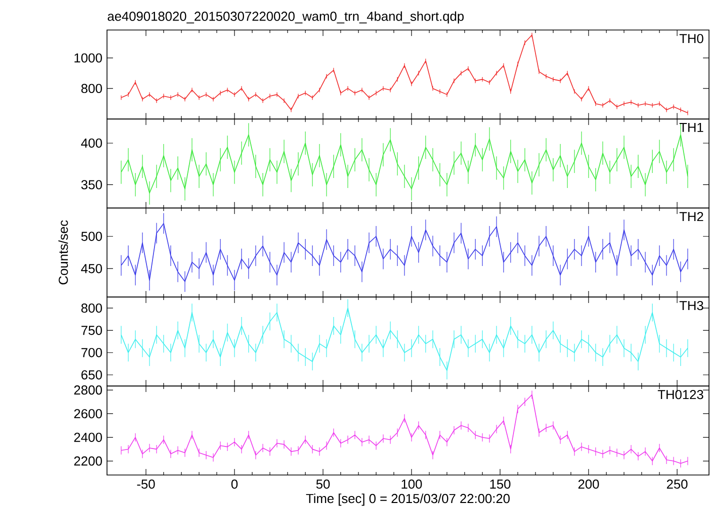 The image size is (717, 516). What do you see at coordinates (63, 252) in the screenshot?
I see `y-axis-title: Counts/sec` at bounding box center [63, 252].